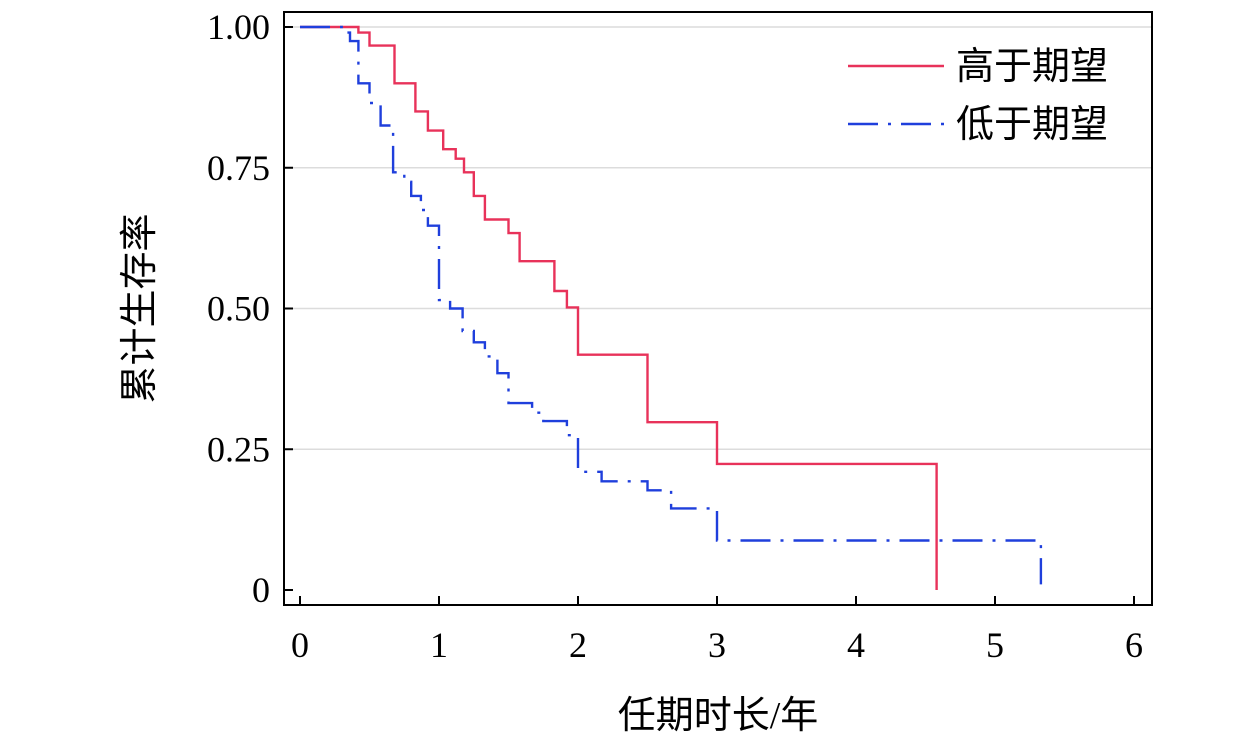 The height and width of the screenshot is (746, 1260). Describe the element at coordinates (578, 645) in the screenshot. I see `x-tick-label-2: 2` at that location.